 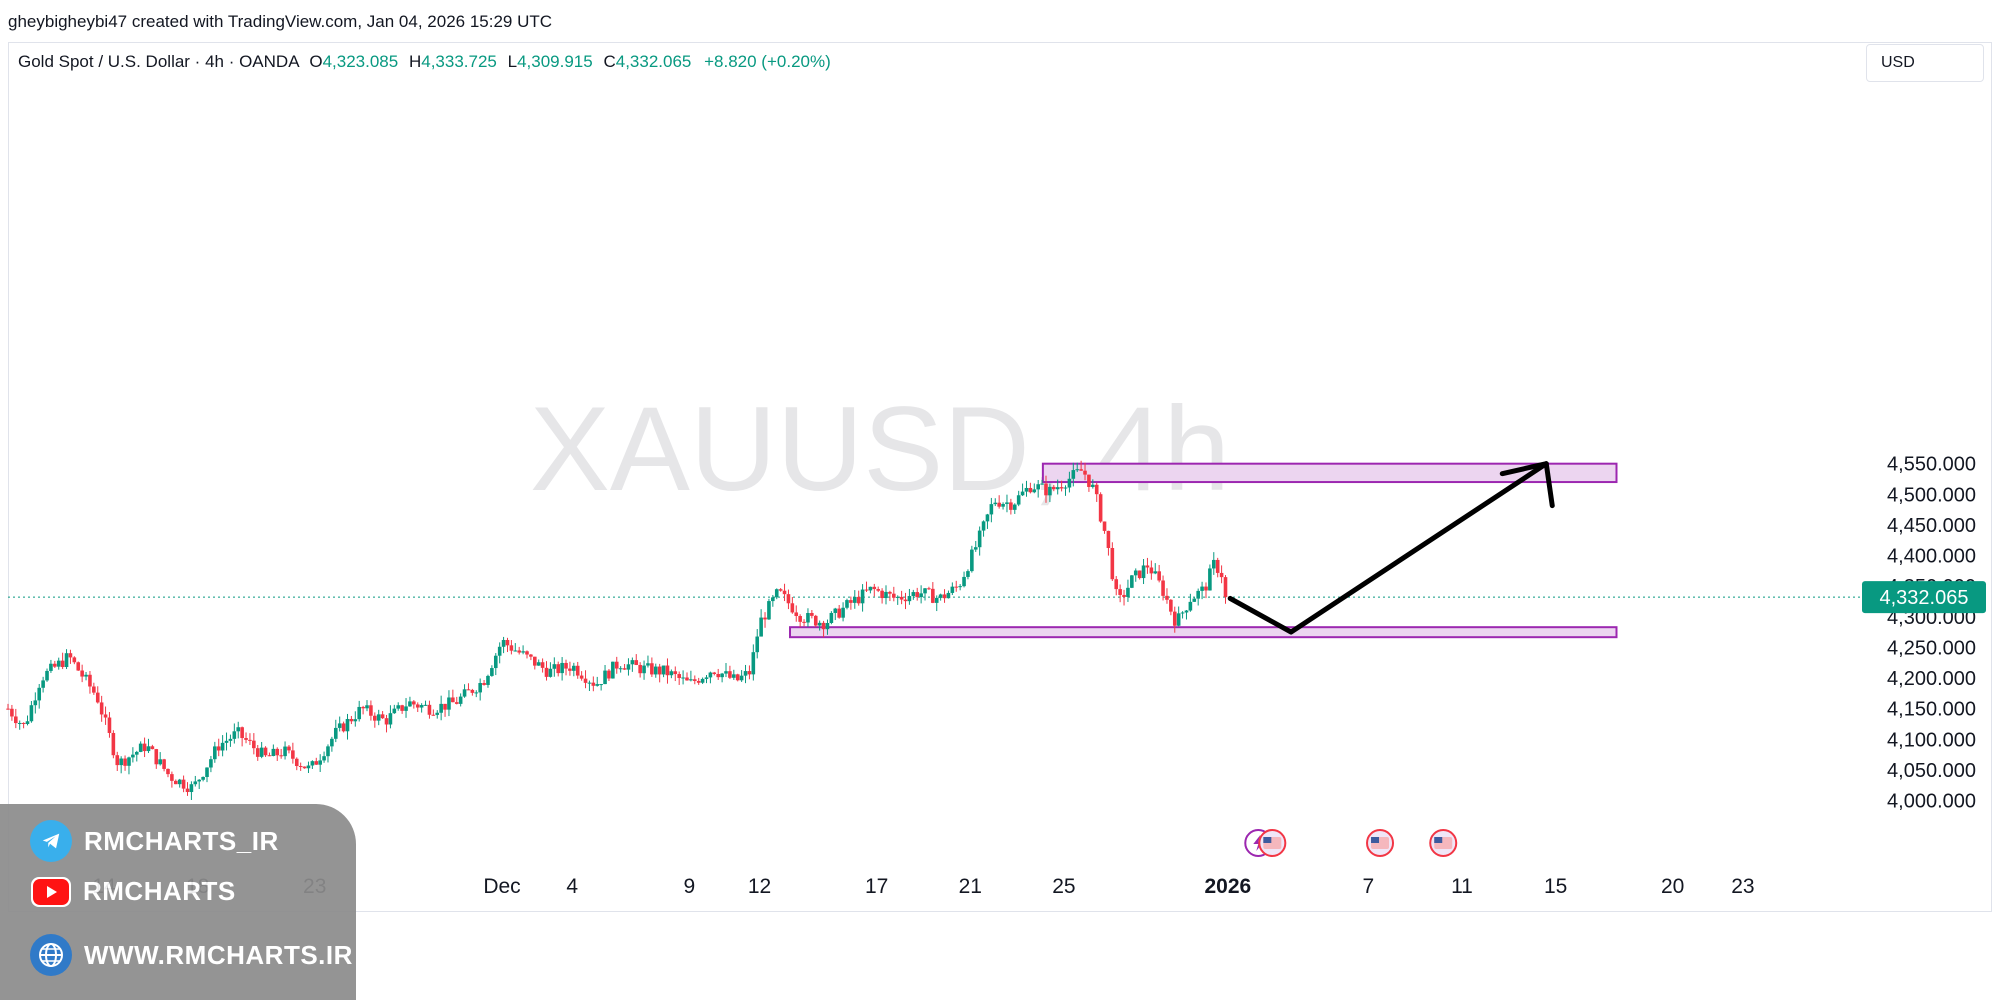 I want to click on x-tick-label: Dec, so click(x=501, y=886).